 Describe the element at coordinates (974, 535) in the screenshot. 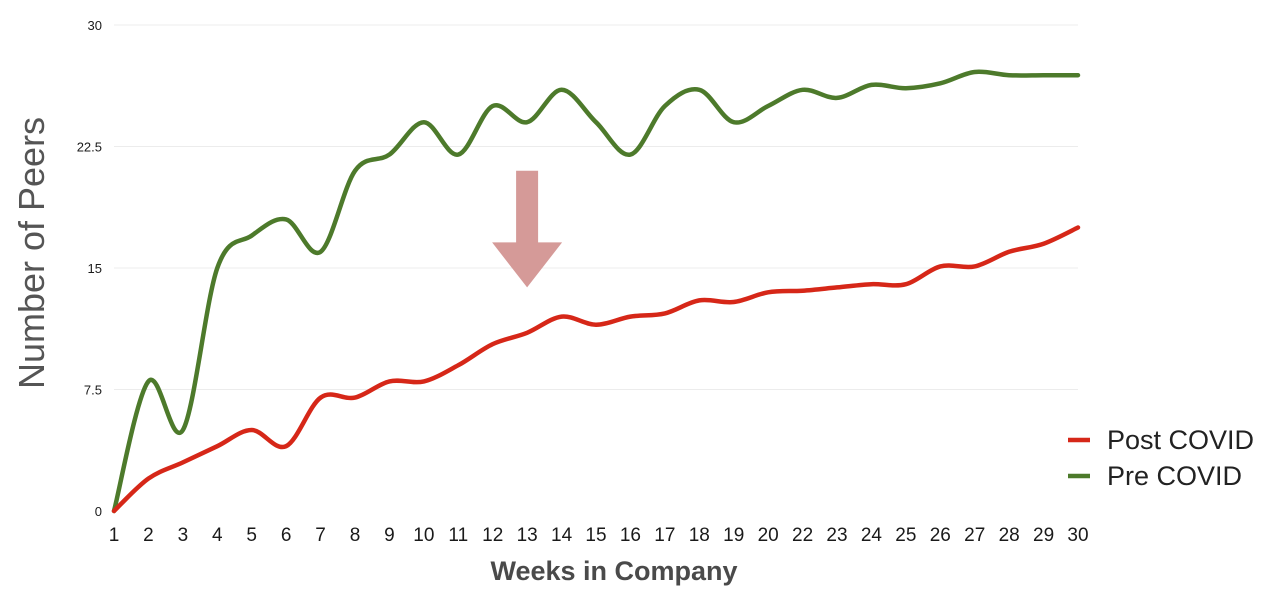

I see `x-tick-label: 27` at that location.